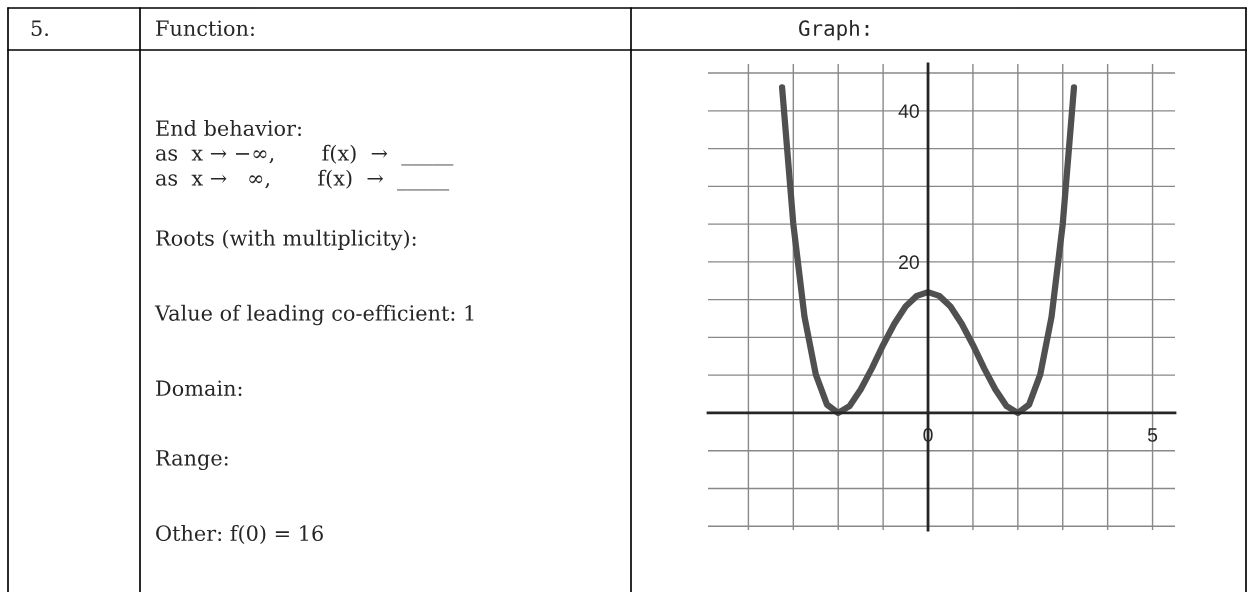 The image size is (1254, 592). I want to click on text: Roots (with multiplicity):, so click(286, 240).